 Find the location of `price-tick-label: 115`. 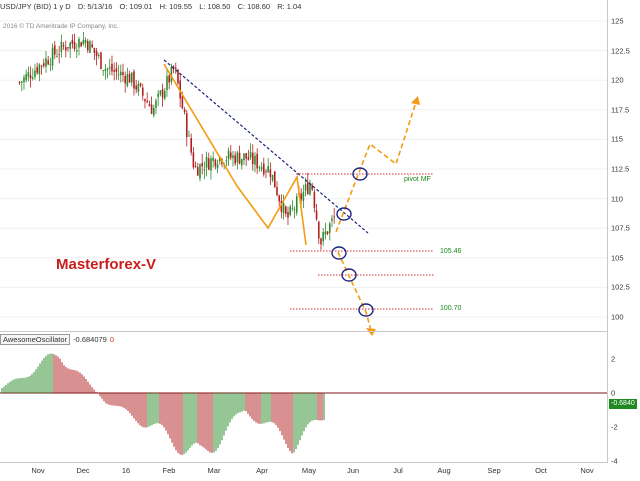

price-tick-label: 115 is located at coordinates (617, 139).